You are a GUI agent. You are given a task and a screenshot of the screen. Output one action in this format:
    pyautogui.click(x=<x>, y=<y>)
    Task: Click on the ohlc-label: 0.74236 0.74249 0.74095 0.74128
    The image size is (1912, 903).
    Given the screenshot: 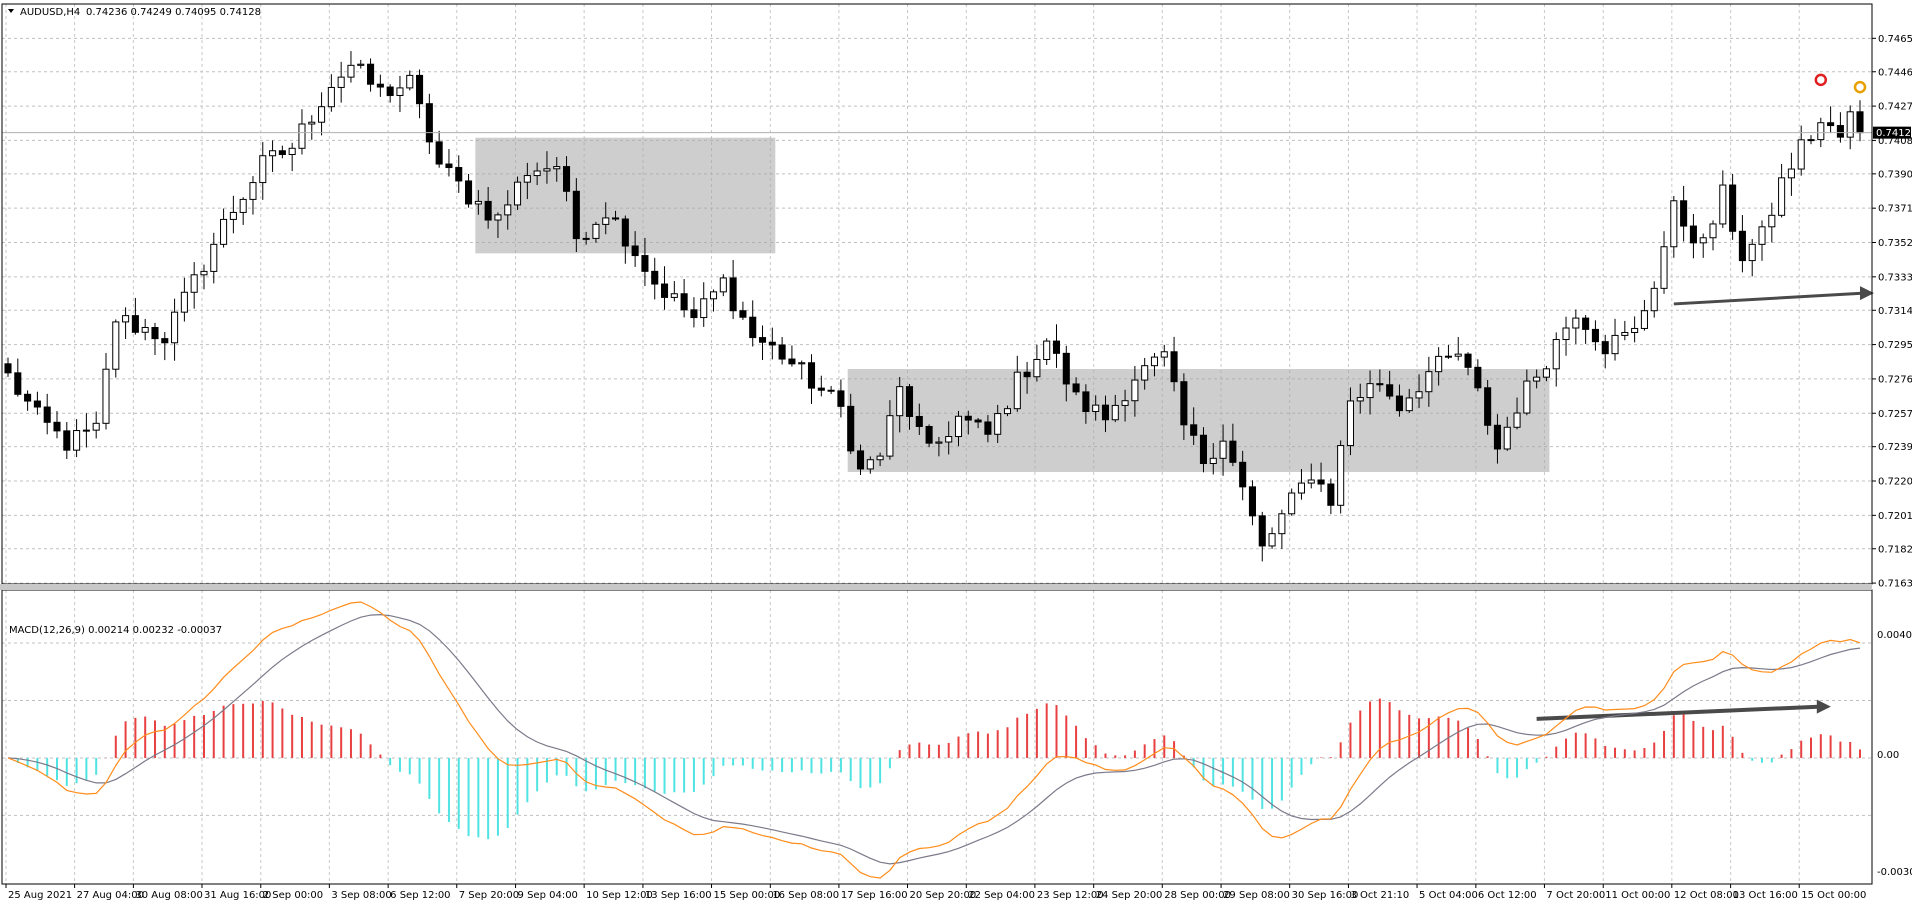 What is the action you would take?
    pyautogui.click(x=173, y=12)
    